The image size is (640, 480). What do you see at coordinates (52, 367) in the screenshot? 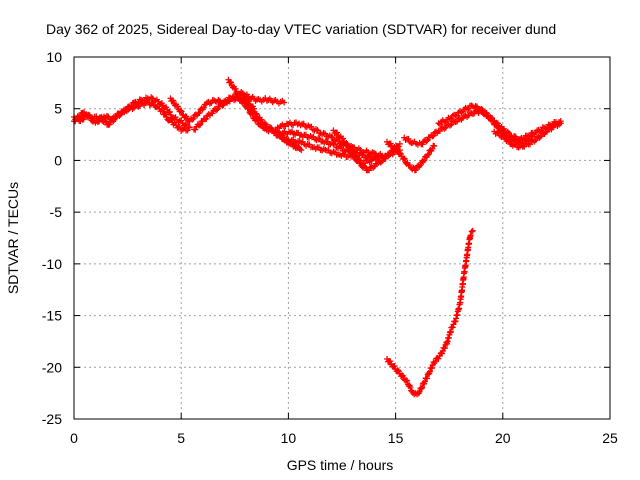
I see `y-tick-label: -20` at bounding box center [52, 367].